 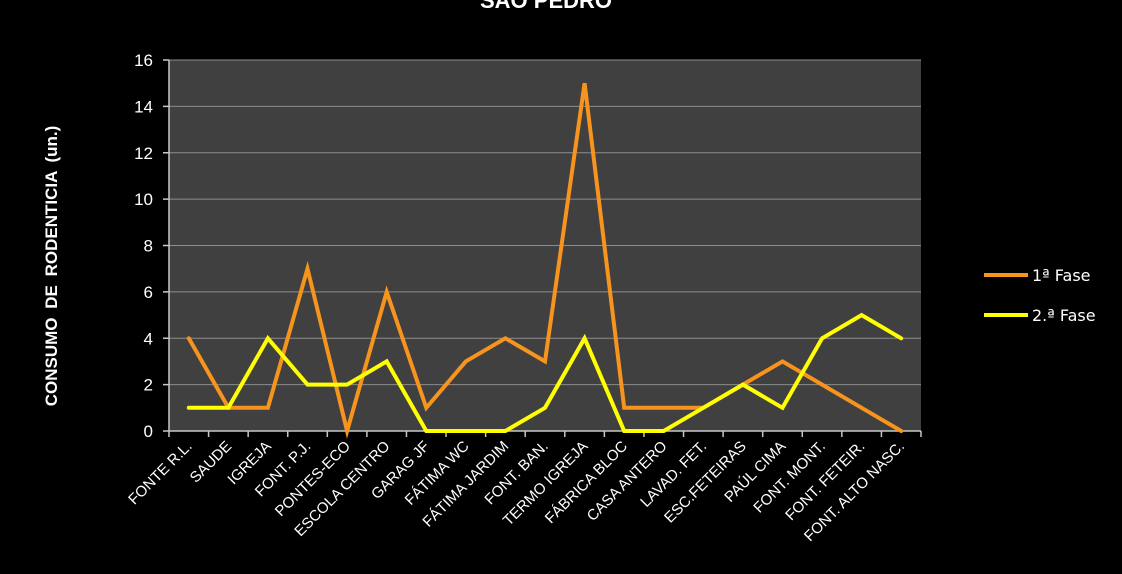 What do you see at coordinates (143, 106) in the screenshot?
I see `y-tick-label: 14` at bounding box center [143, 106].